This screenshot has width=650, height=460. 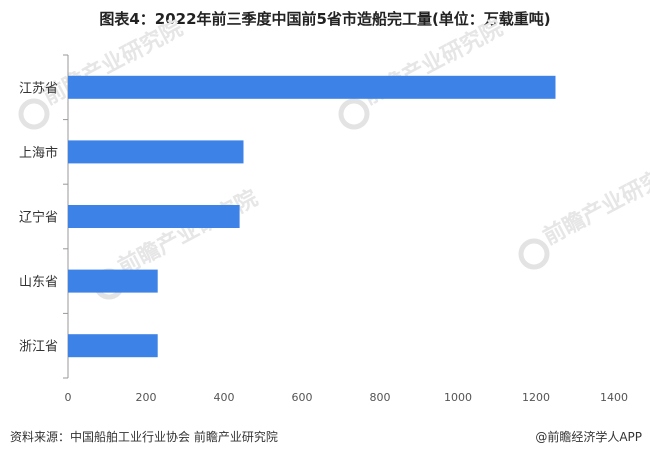 I want to click on category-label: 辽宁省, so click(x=38, y=218).